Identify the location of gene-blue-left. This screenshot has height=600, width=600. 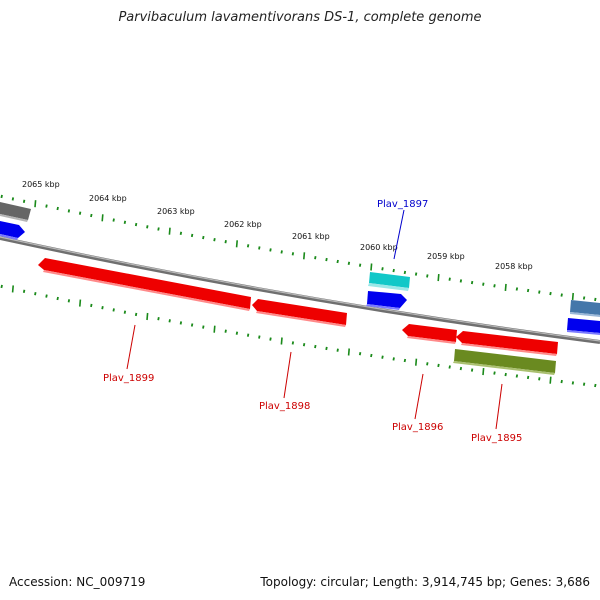
(12, 230).